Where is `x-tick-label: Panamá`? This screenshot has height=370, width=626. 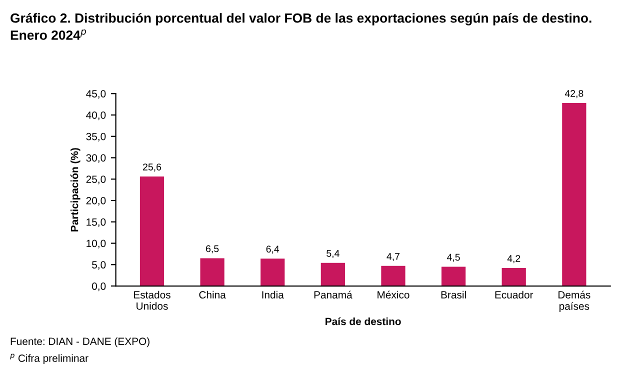
x-tick-label: Panamá is located at coordinates (333, 294).